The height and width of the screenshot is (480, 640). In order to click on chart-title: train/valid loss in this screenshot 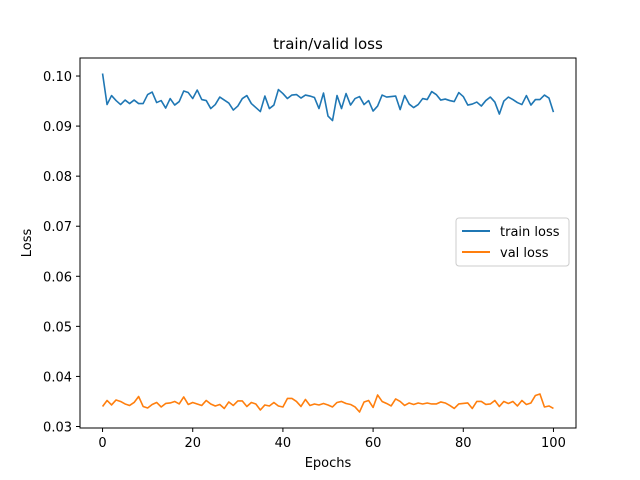, I will do `click(328, 44)`.